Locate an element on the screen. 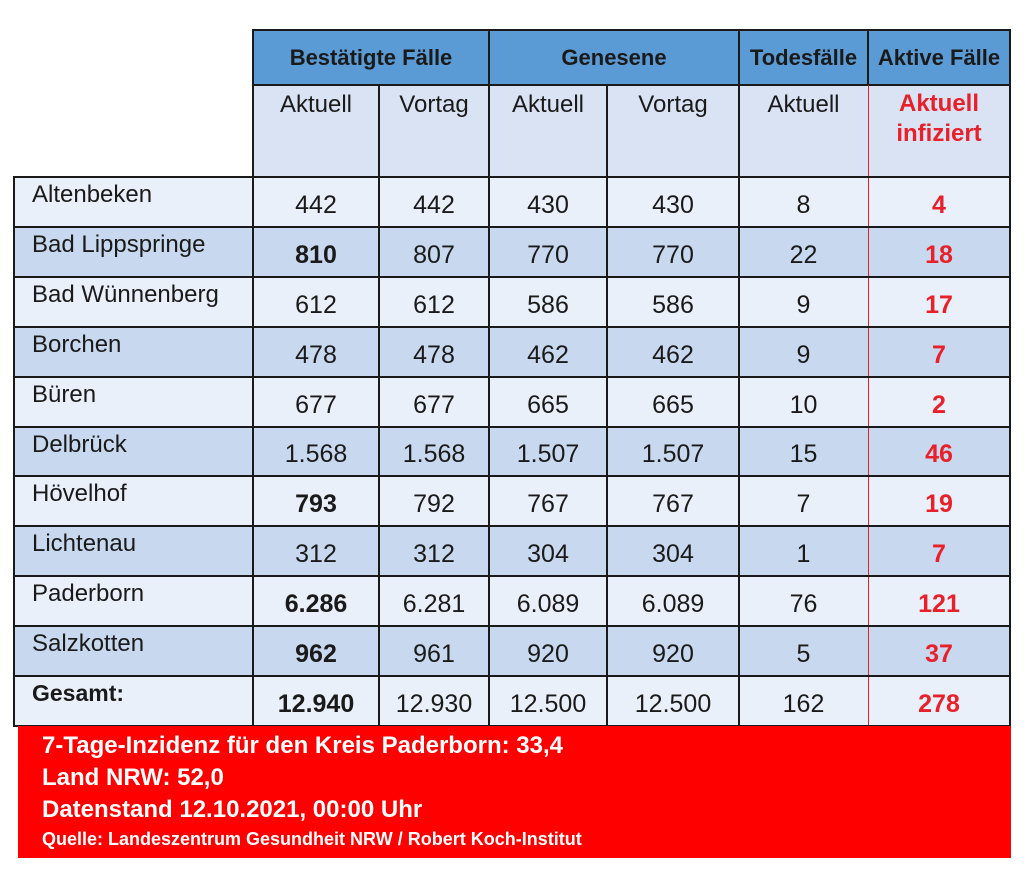 The width and height of the screenshot is (1024, 876). row-recovered-prev-cell: 665 is located at coordinates (673, 402).